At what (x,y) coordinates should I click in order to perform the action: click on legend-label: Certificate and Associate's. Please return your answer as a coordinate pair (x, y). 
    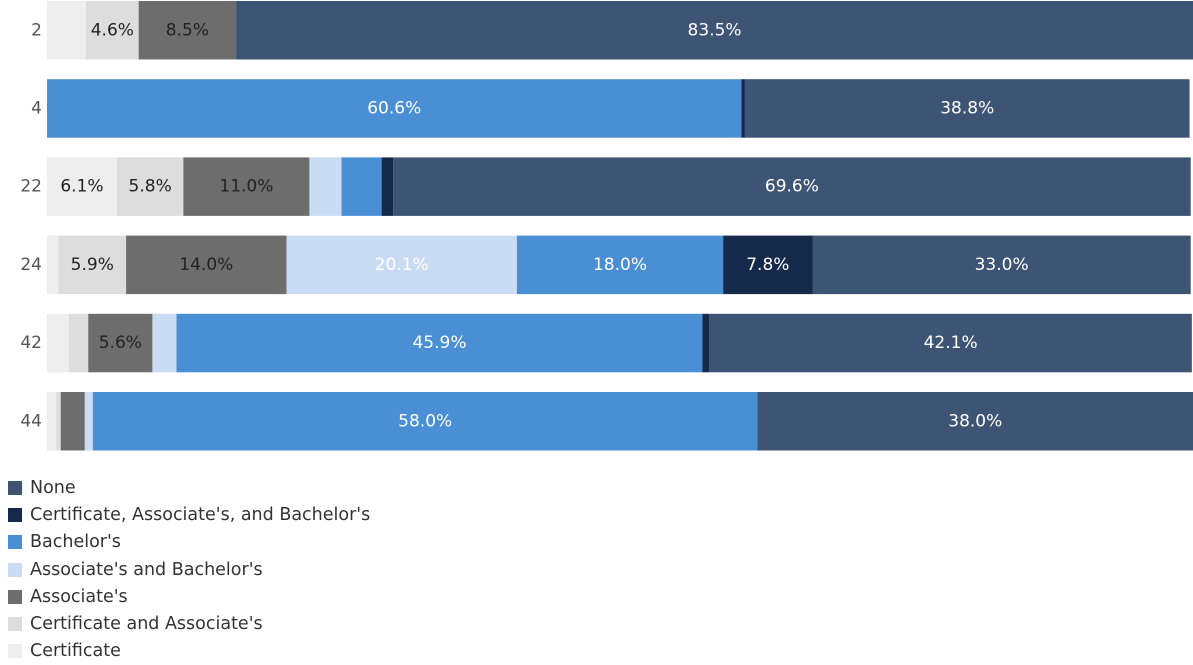
    Looking at the image, I should click on (146, 624).